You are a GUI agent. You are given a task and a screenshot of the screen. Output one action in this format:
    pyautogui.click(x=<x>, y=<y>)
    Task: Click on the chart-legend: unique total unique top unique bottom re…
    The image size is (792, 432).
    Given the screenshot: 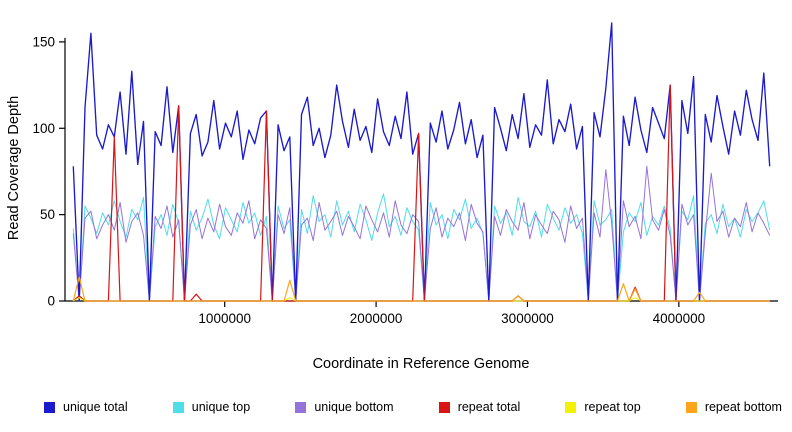 What is the action you would take?
    pyautogui.click(x=413, y=407)
    